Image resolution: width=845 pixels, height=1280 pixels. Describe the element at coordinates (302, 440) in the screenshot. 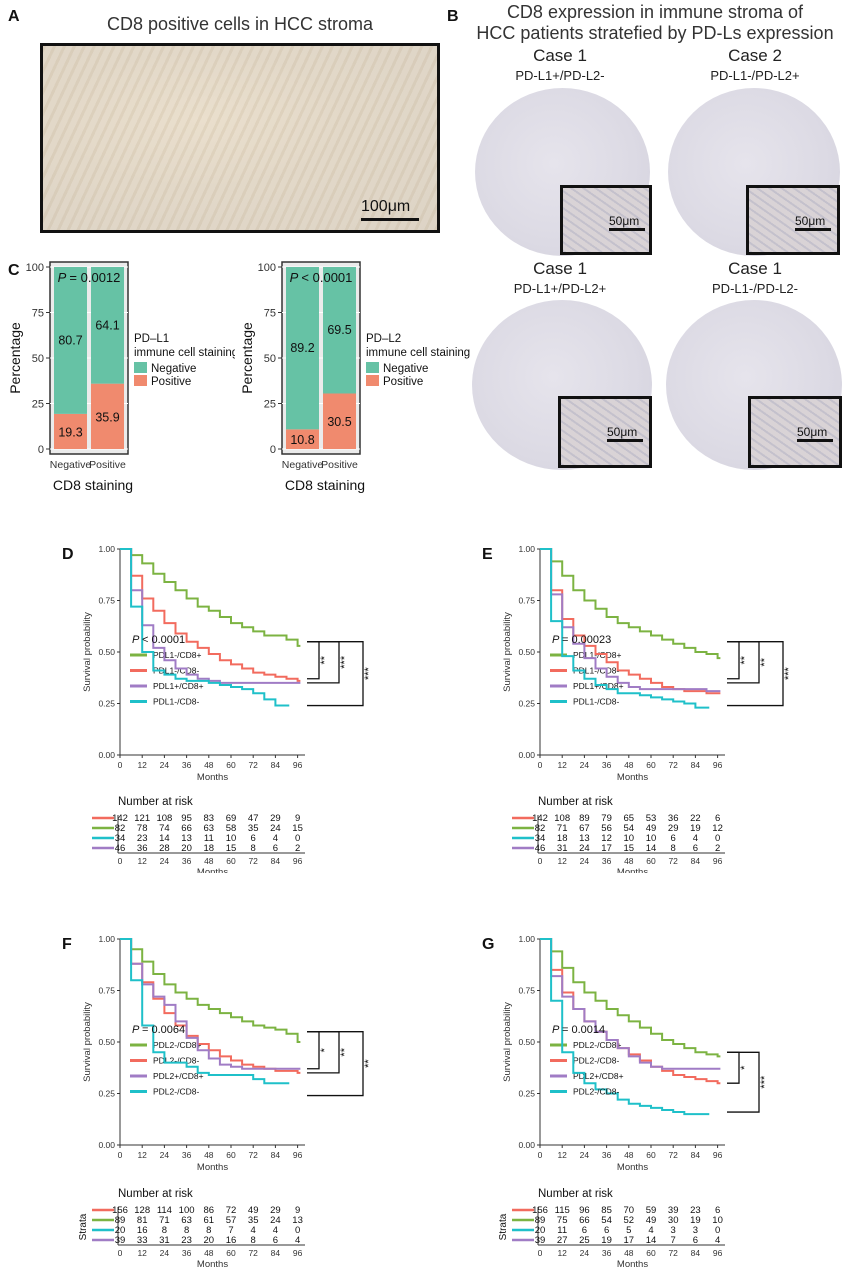

I see `bar-value-positive: 10.8` at that location.